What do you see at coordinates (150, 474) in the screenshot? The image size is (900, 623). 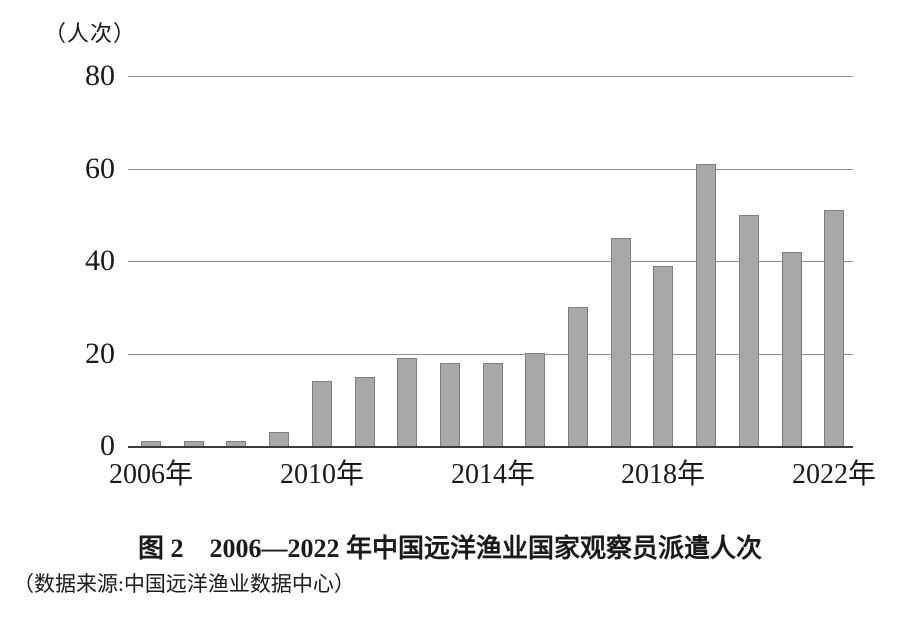 I see `x-tick-label-2006年: 2006年` at bounding box center [150, 474].